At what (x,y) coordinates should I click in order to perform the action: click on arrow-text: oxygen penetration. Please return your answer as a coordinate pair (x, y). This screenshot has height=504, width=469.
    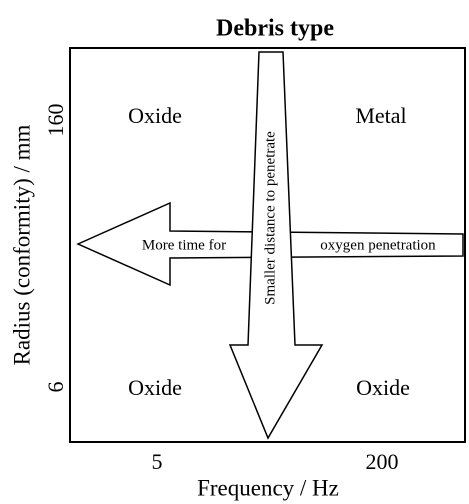
    Looking at the image, I should click on (378, 245).